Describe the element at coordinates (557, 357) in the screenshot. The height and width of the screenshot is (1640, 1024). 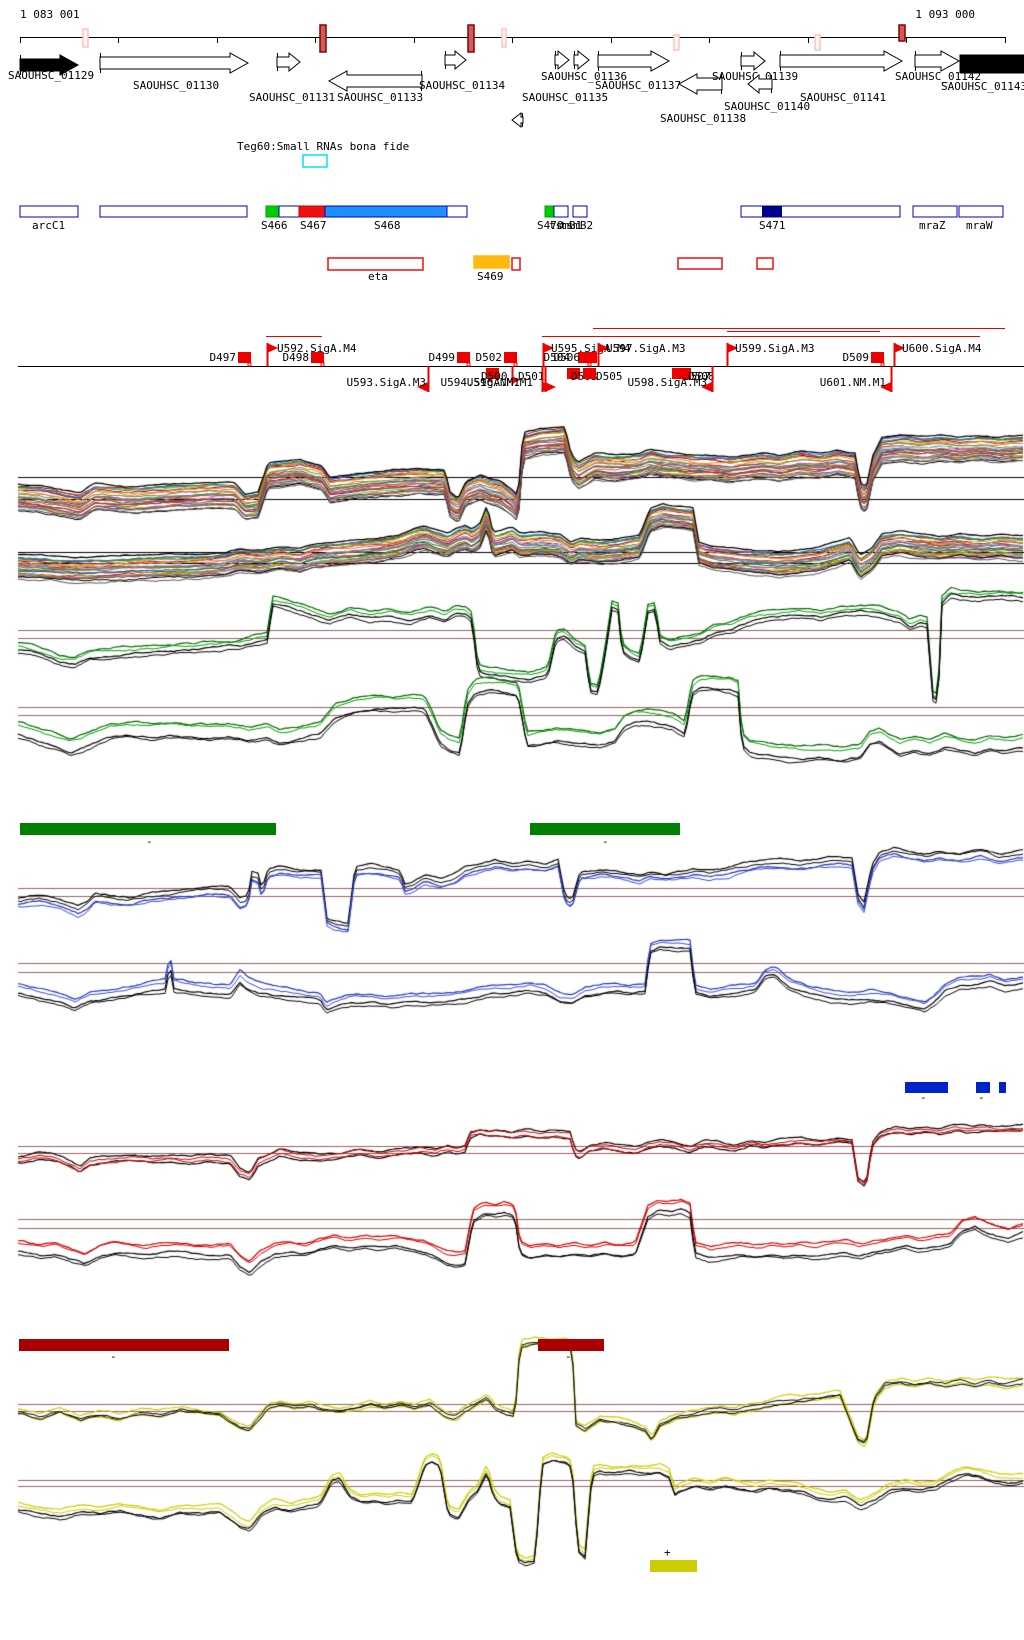
I see `feature-label: D504` at that location.